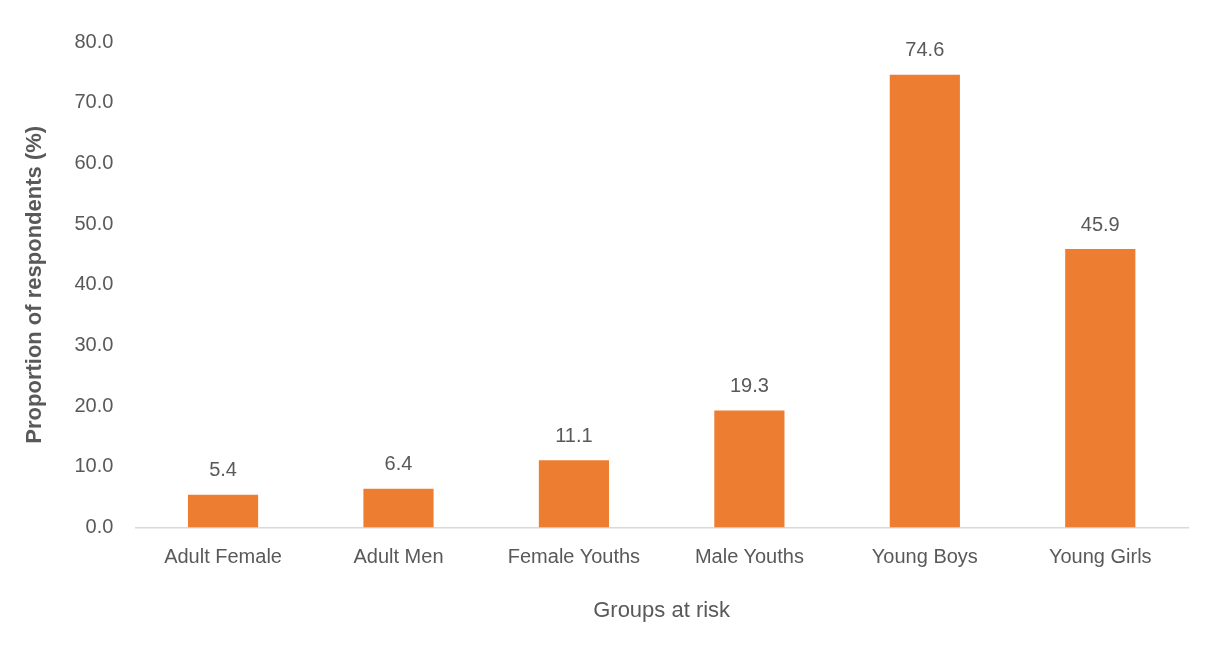  What do you see at coordinates (223, 556) in the screenshot?
I see `x-tick-label: Adult Female` at bounding box center [223, 556].